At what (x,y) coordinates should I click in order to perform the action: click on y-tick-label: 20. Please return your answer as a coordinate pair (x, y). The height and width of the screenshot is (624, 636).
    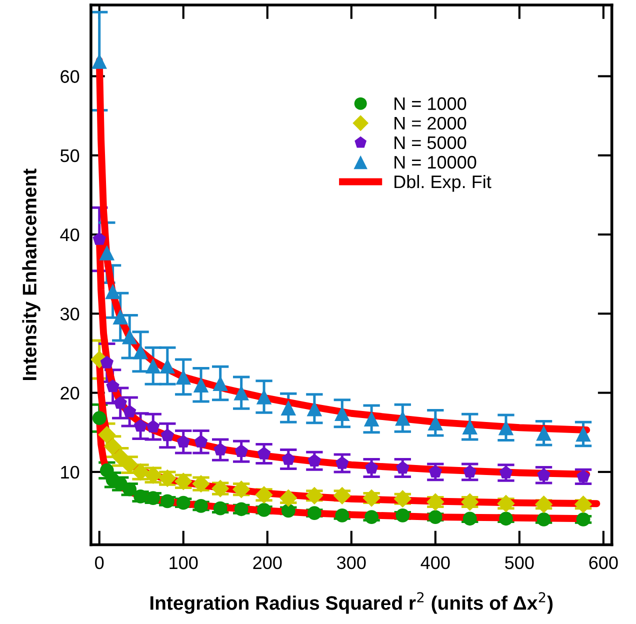
    Looking at the image, I should click on (70, 393).